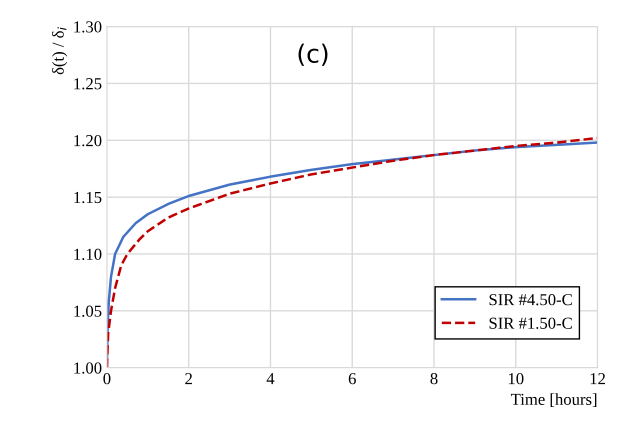 This screenshot has height=443, width=629. What do you see at coordinates (516, 378) in the screenshot?
I see `x-tick-label: 10` at bounding box center [516, 378].